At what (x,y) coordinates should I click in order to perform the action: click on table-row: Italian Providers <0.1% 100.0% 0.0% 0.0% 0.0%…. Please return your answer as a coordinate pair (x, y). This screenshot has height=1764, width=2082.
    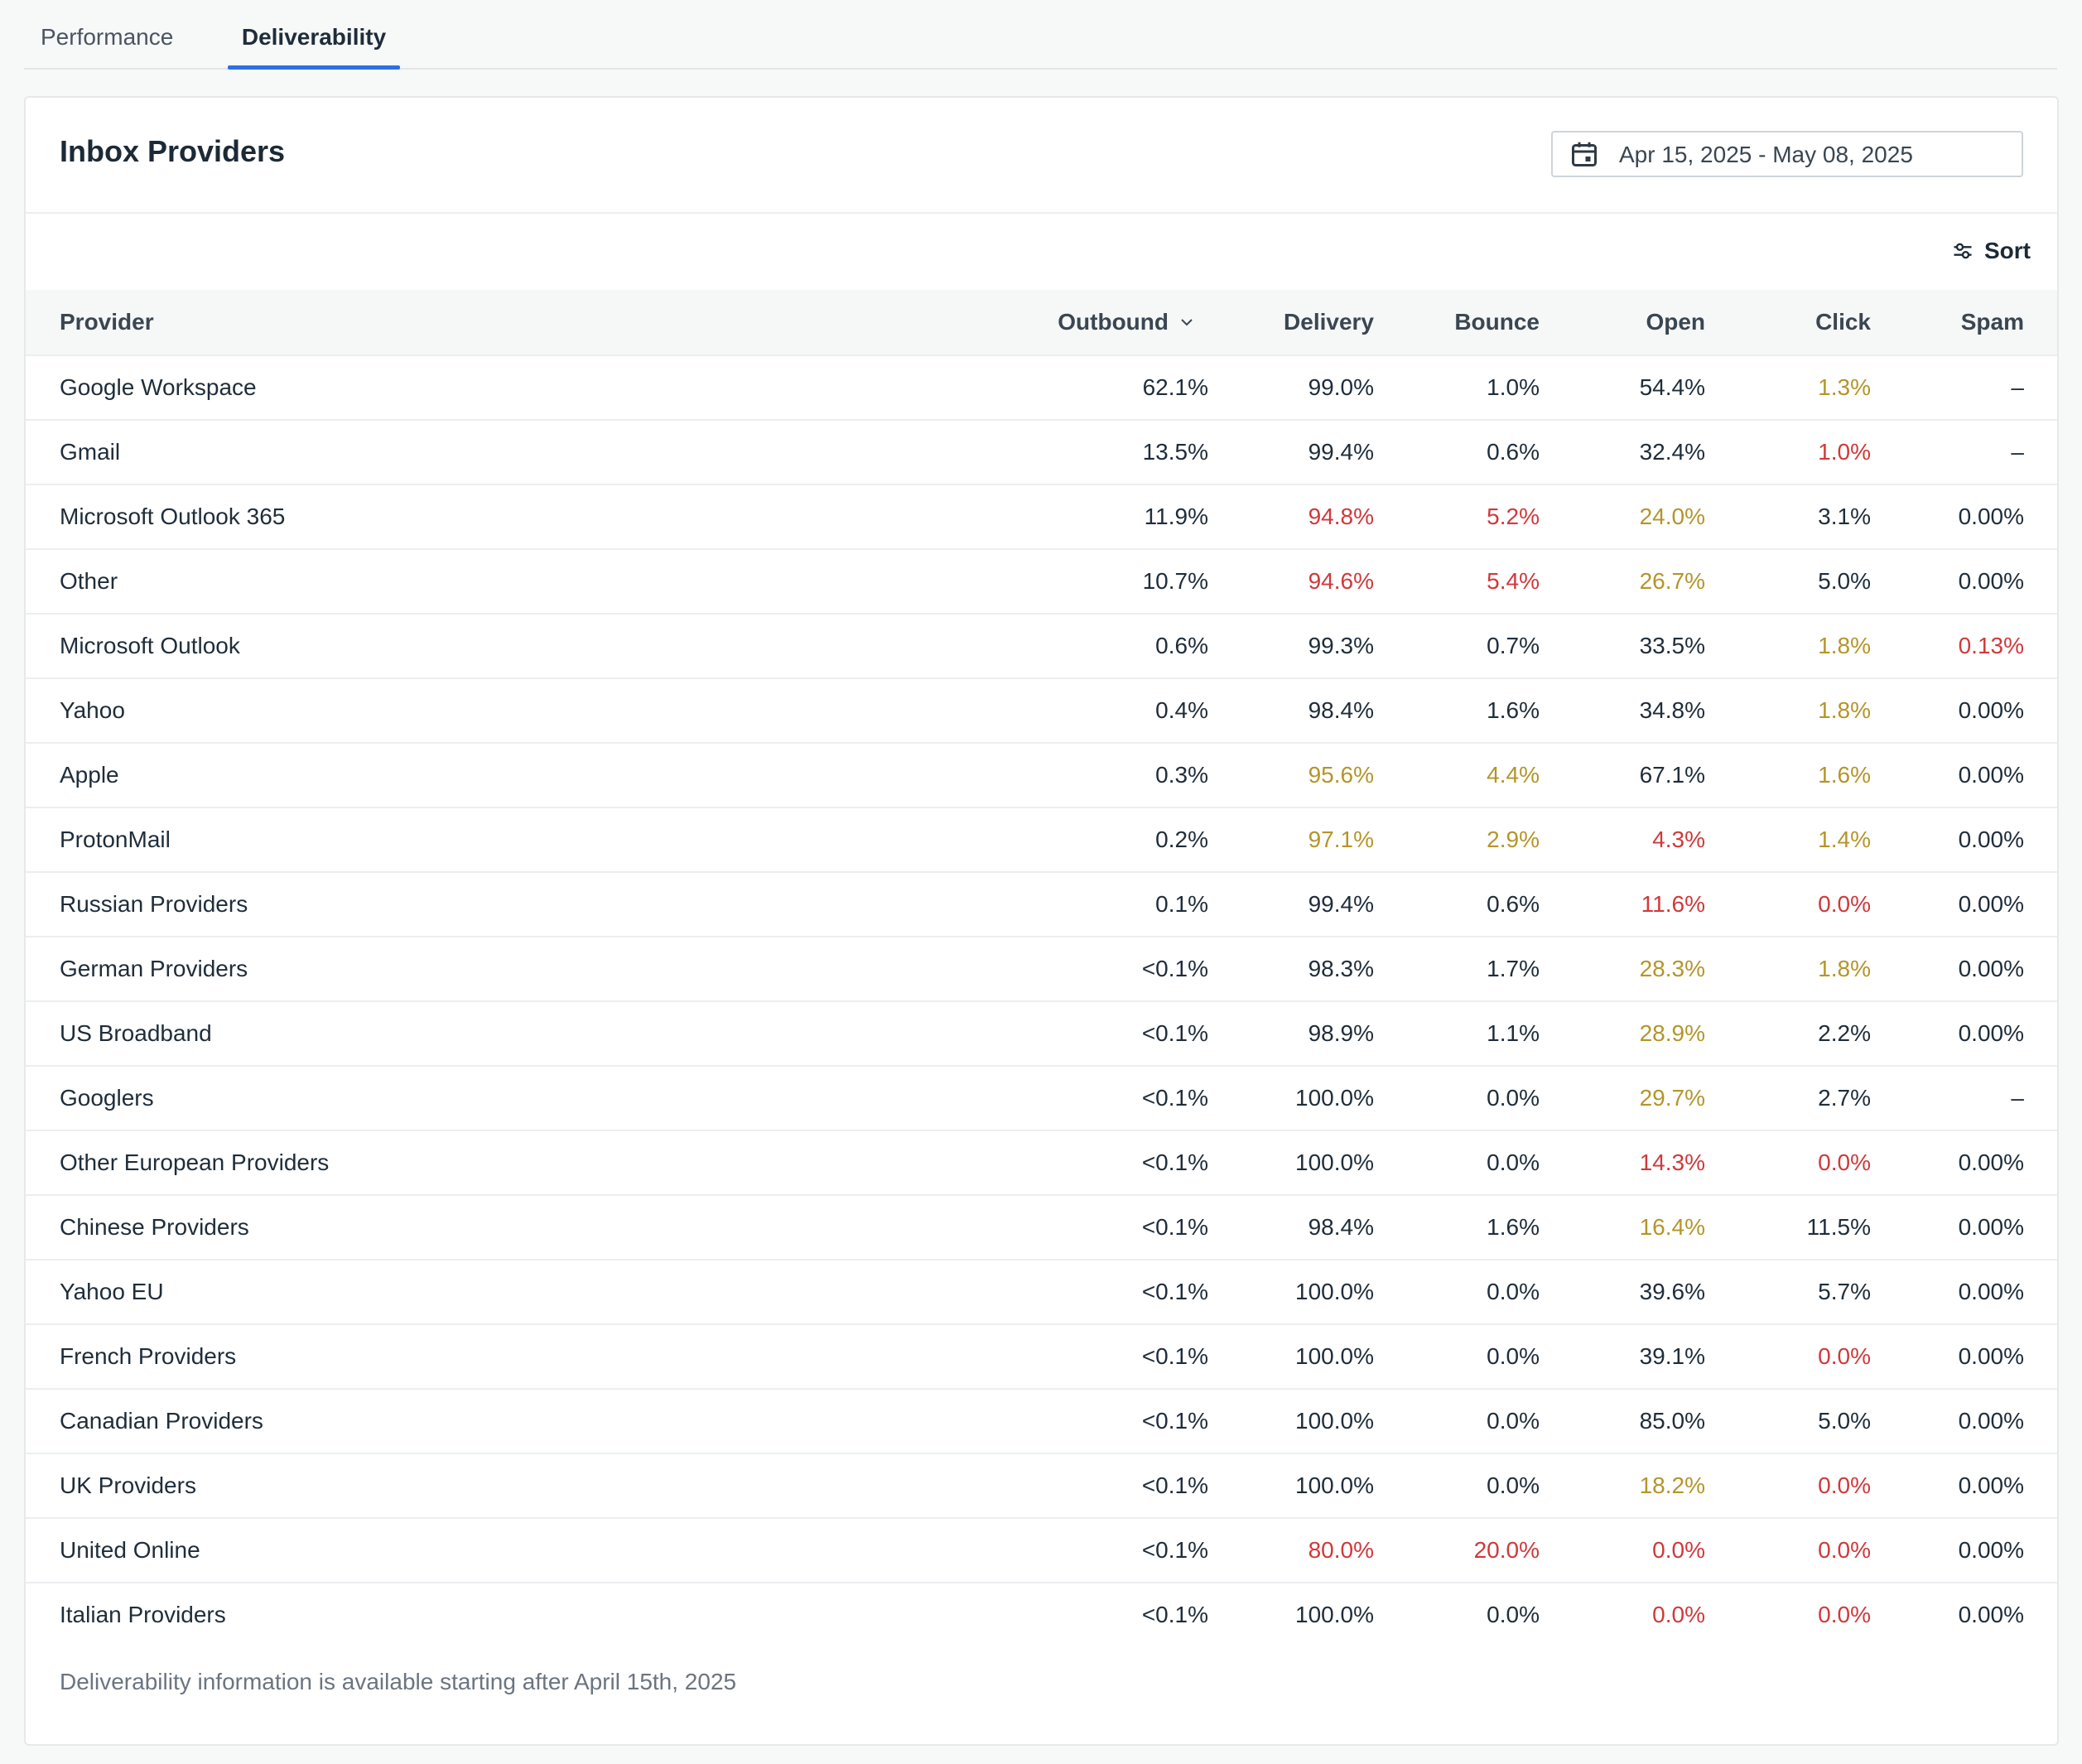
    Looking at the image, I should click on (1041, 1614).